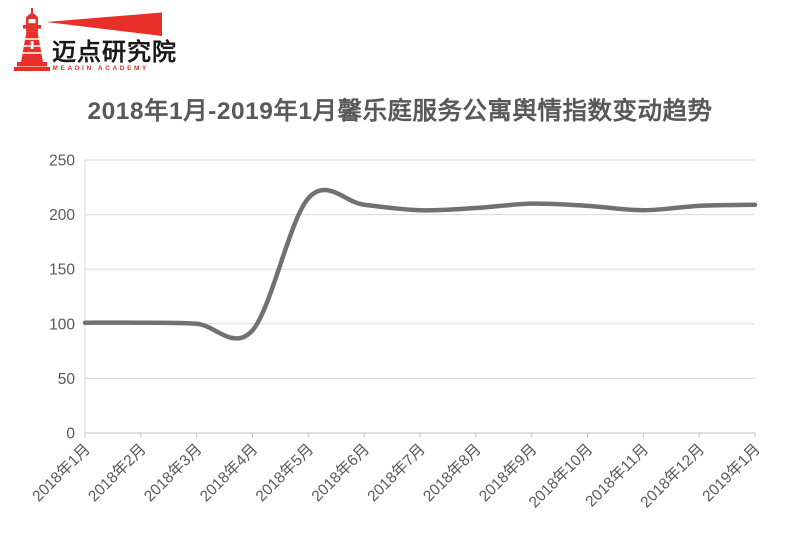 The width and height of the screenshot is (800, 552). I want to click on chart-title: 2018年1月-2019年1月馨乐庭服务公寓舆情指数变动趋势, so click(400, 111).